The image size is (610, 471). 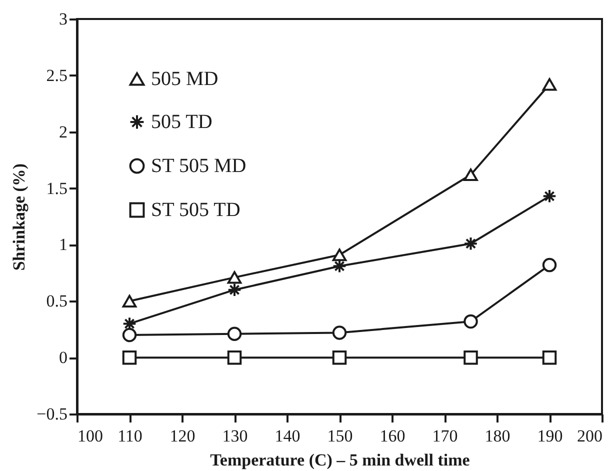 What do you see at coordinates (340, 460) in the screenshot?
I see `x-axis-title: Temperature (C) – 5 min dwell time` at bounding box center [340, 460].